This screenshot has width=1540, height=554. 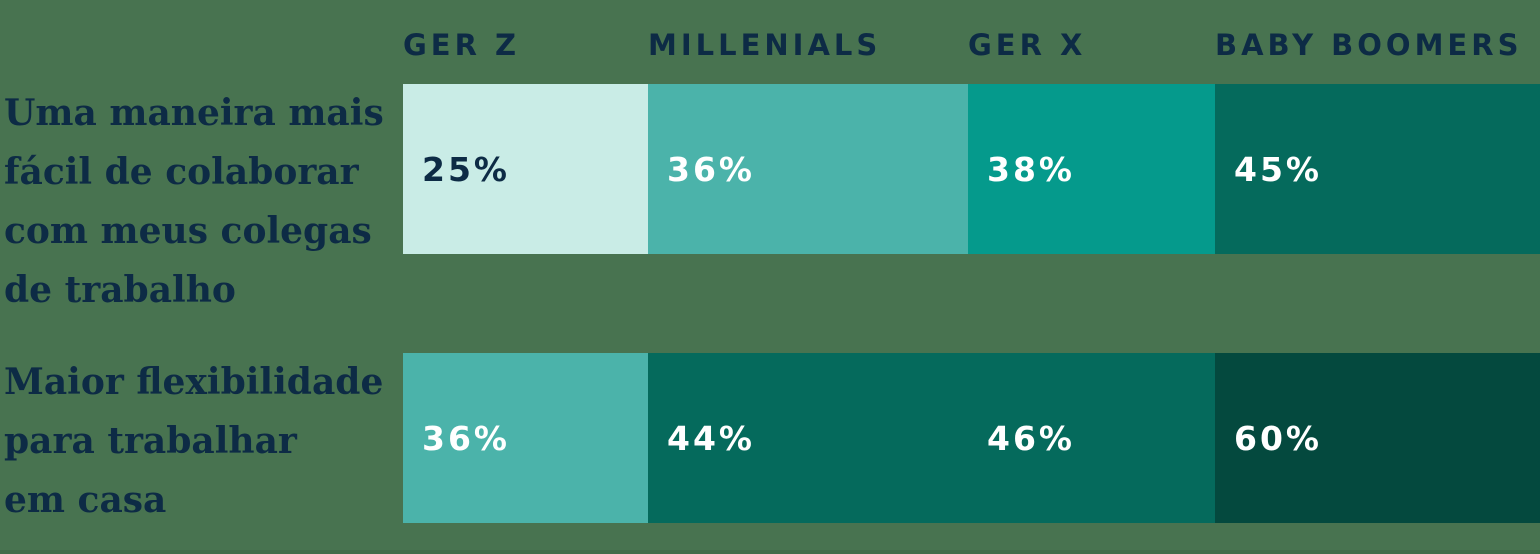 What do you see at coordinates (120, 290) in the screenshot?
I see `row-label-line: de trabalho` at bounding box center [120, 290].